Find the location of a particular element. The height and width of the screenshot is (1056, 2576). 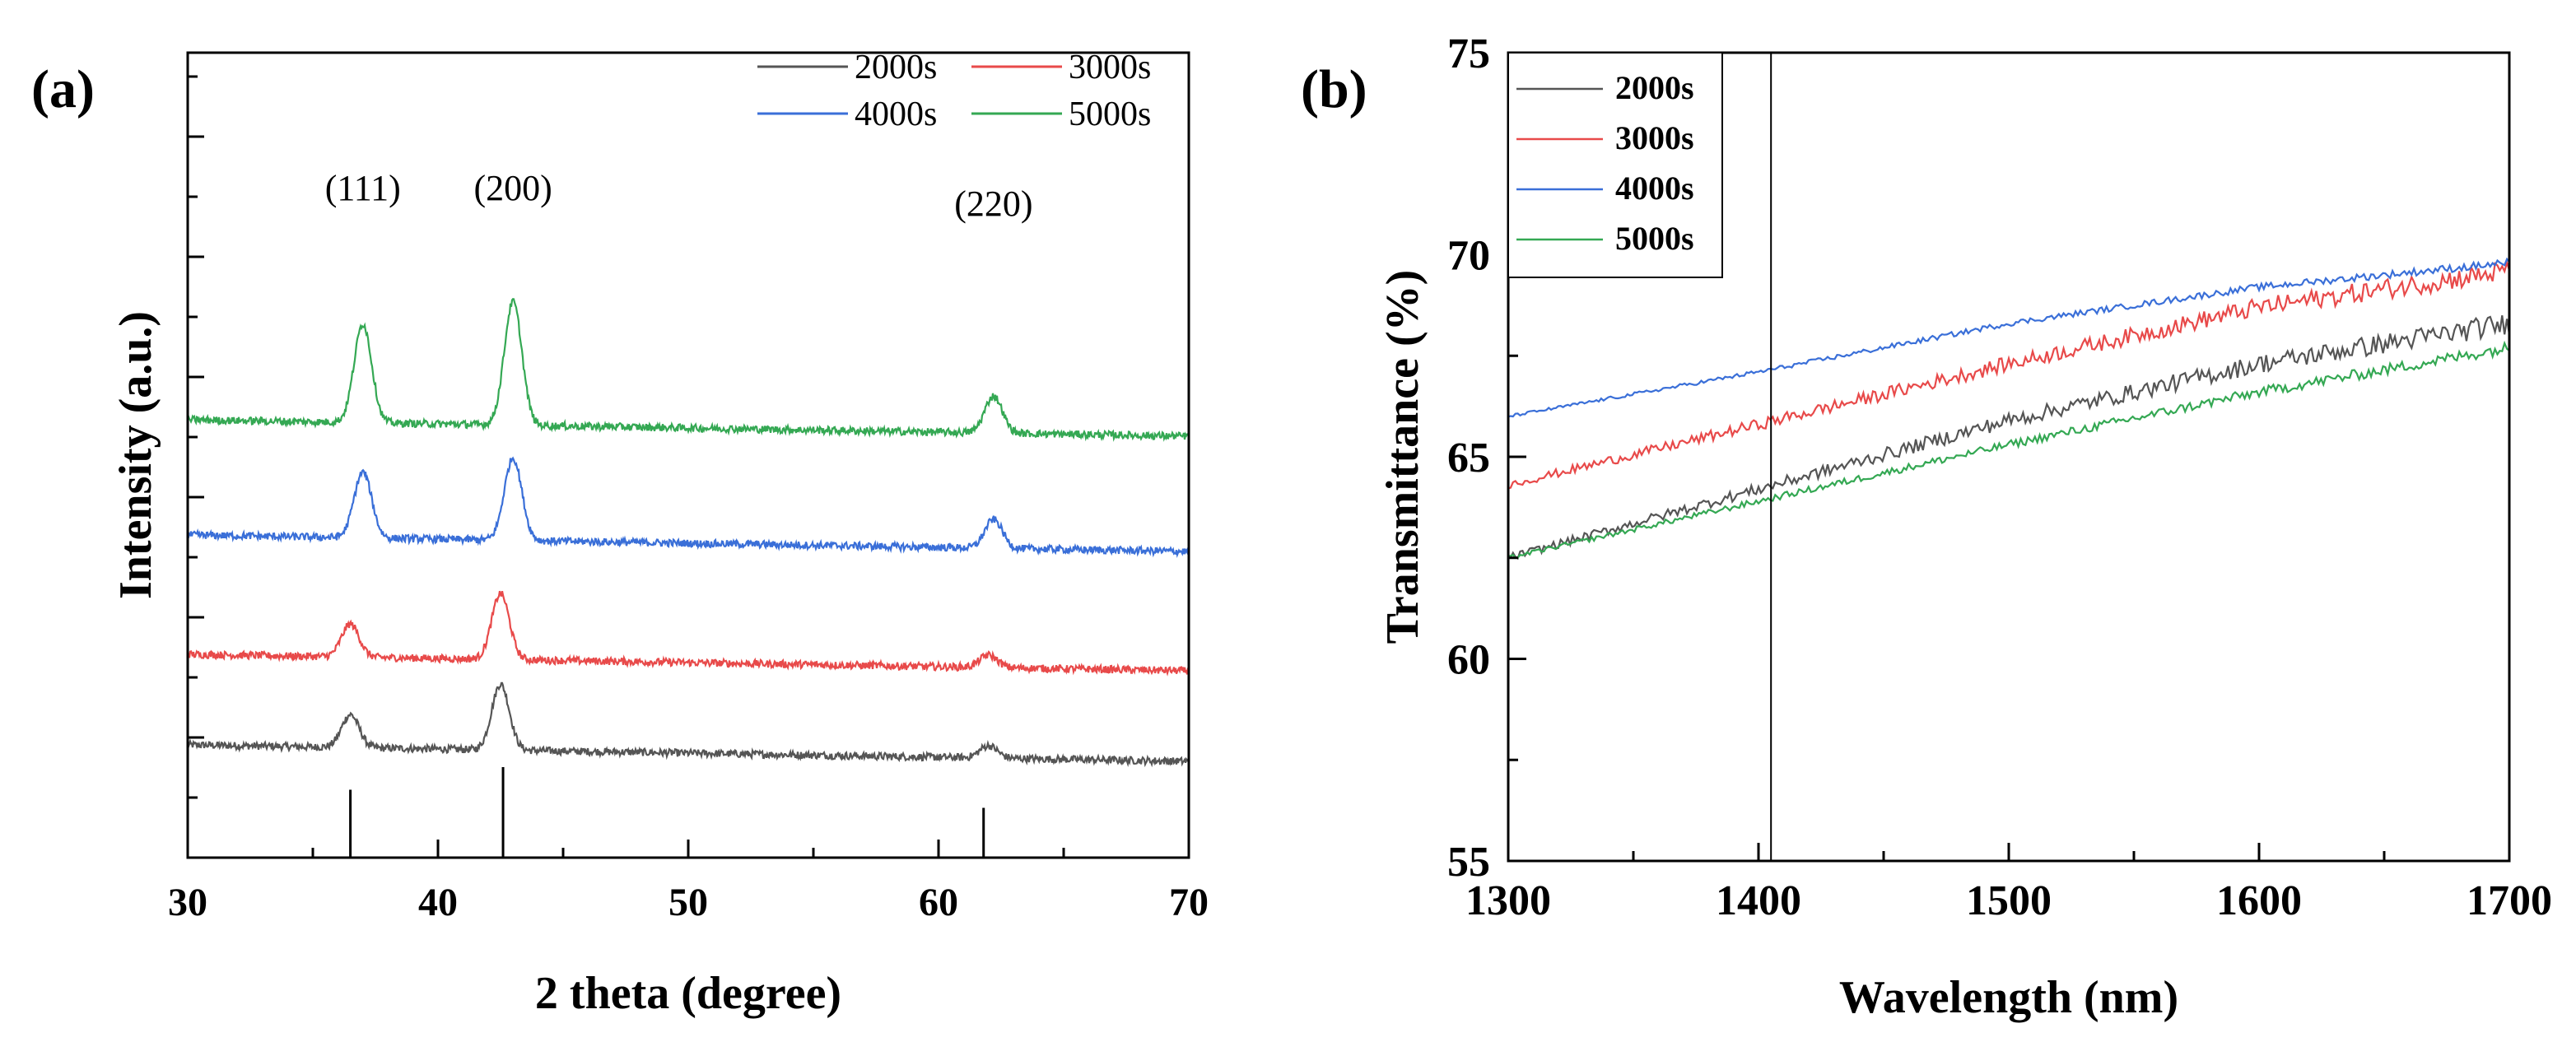

panel-a-x-axis-title: 2 theta (degree) is located at coordinates (688, 993).